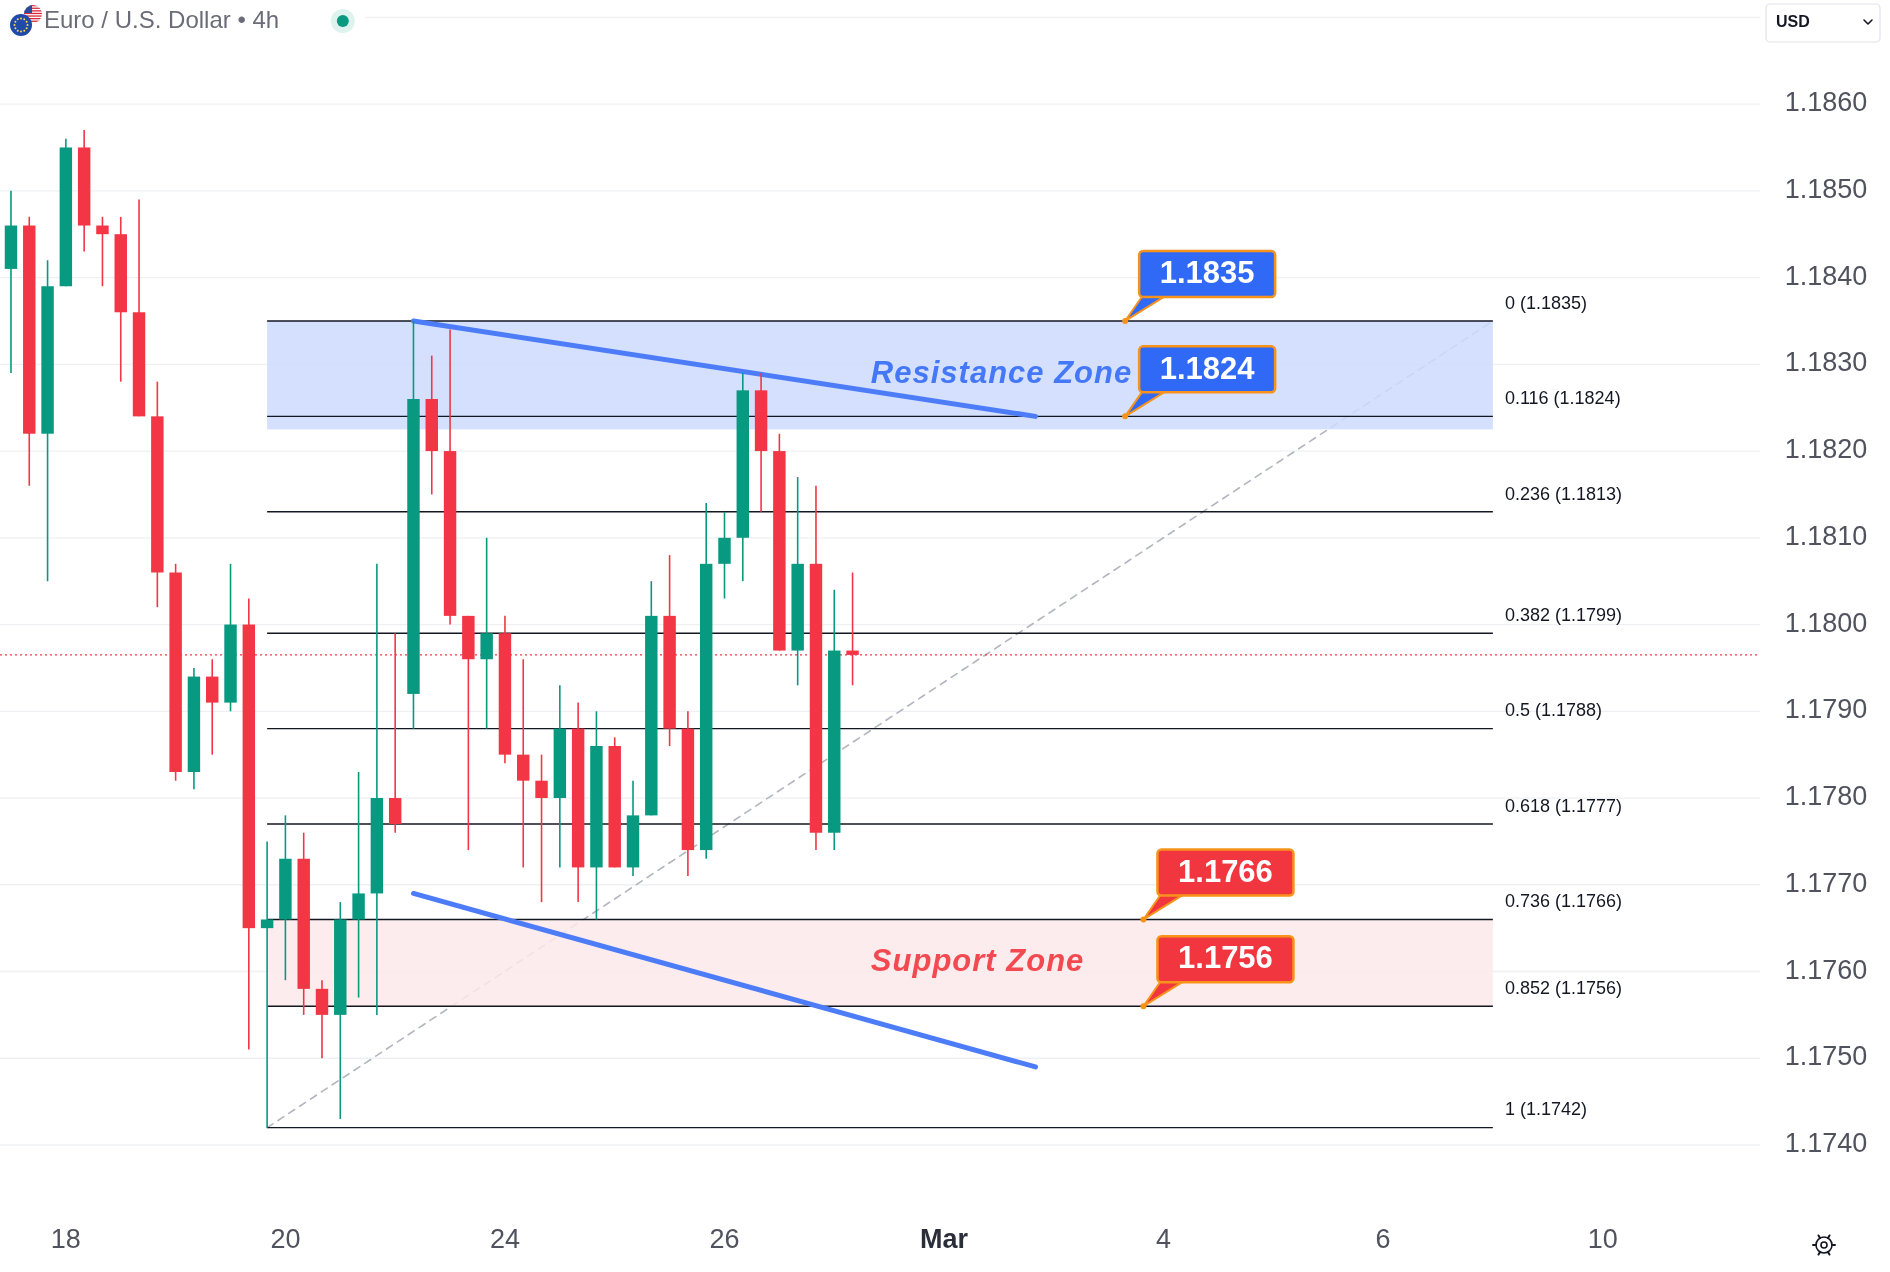  Describe the element at coordinates (1826, 535) in the screenshot. I see `y-tick-label: 1.1810` at that location.